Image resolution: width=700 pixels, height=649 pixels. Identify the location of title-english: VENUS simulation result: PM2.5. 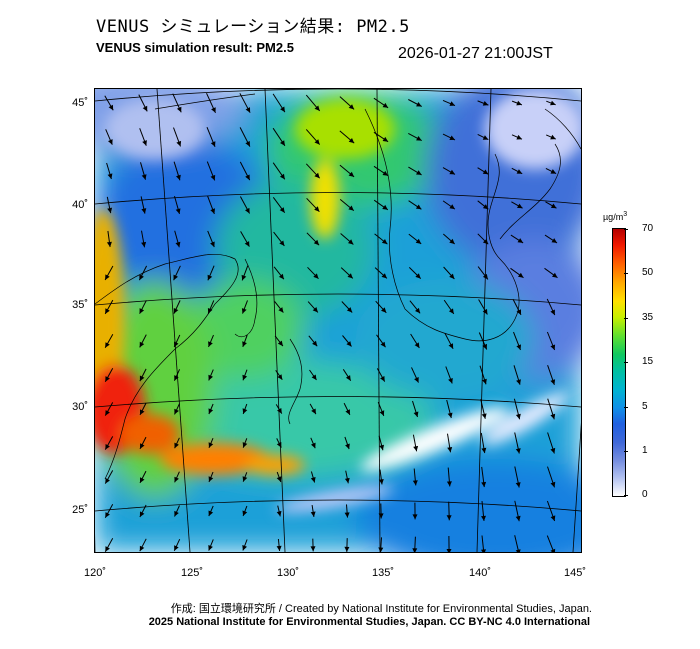
(195, 47).